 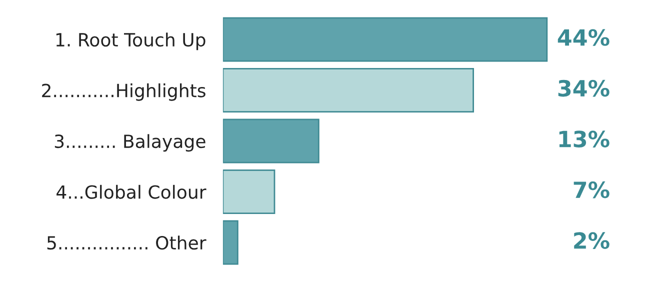 I want to click on data-label: 13%, so click(x=584, y=139).